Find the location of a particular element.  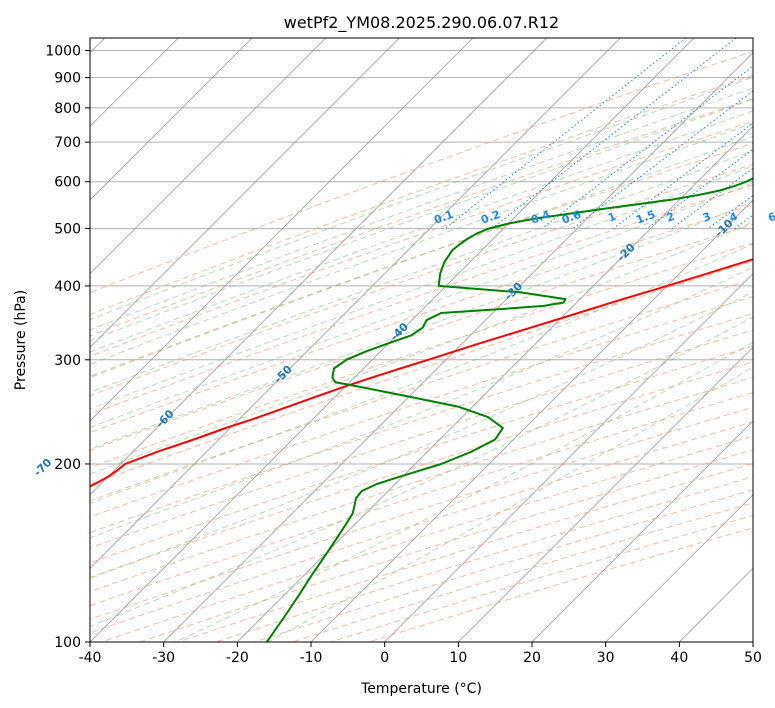

x-tick-label: -10 is located at coordinates (311, 658).